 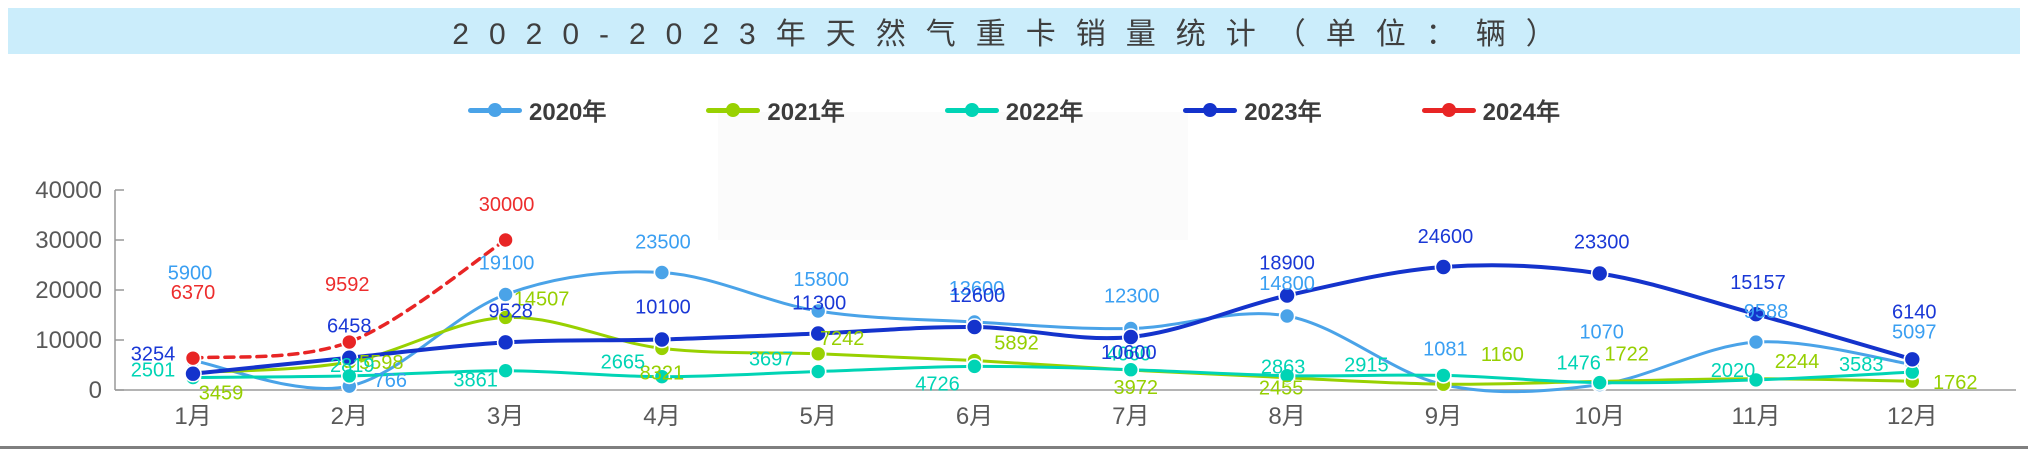 What do you see at coordinates (192, 416) in the screenshot?
I see `month-label: 1月` at bounding box center [192, 416].